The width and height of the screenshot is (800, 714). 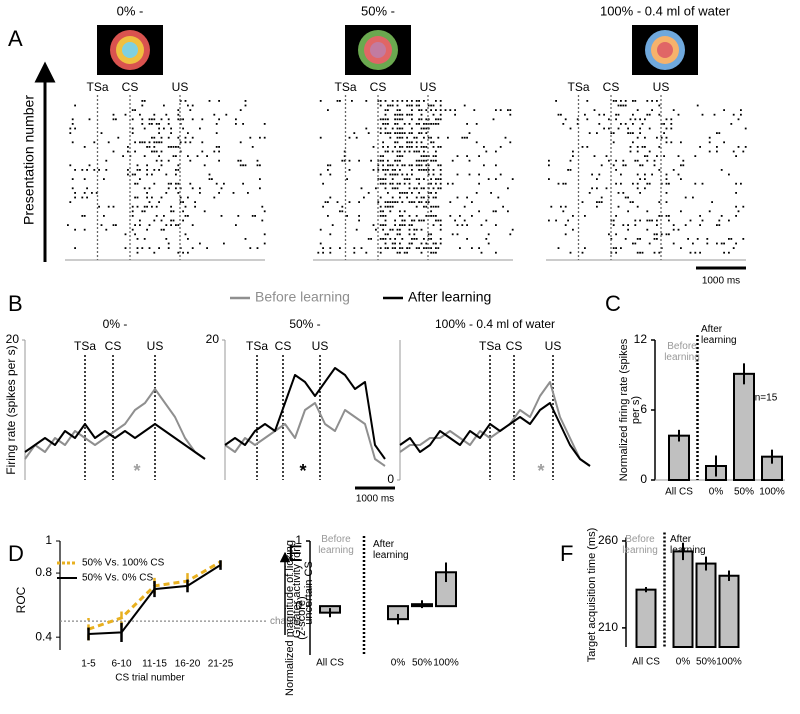 What do you see at coordinates (115, 424) in the screenshot?
I see `trace` at bounding box center [115, 424].